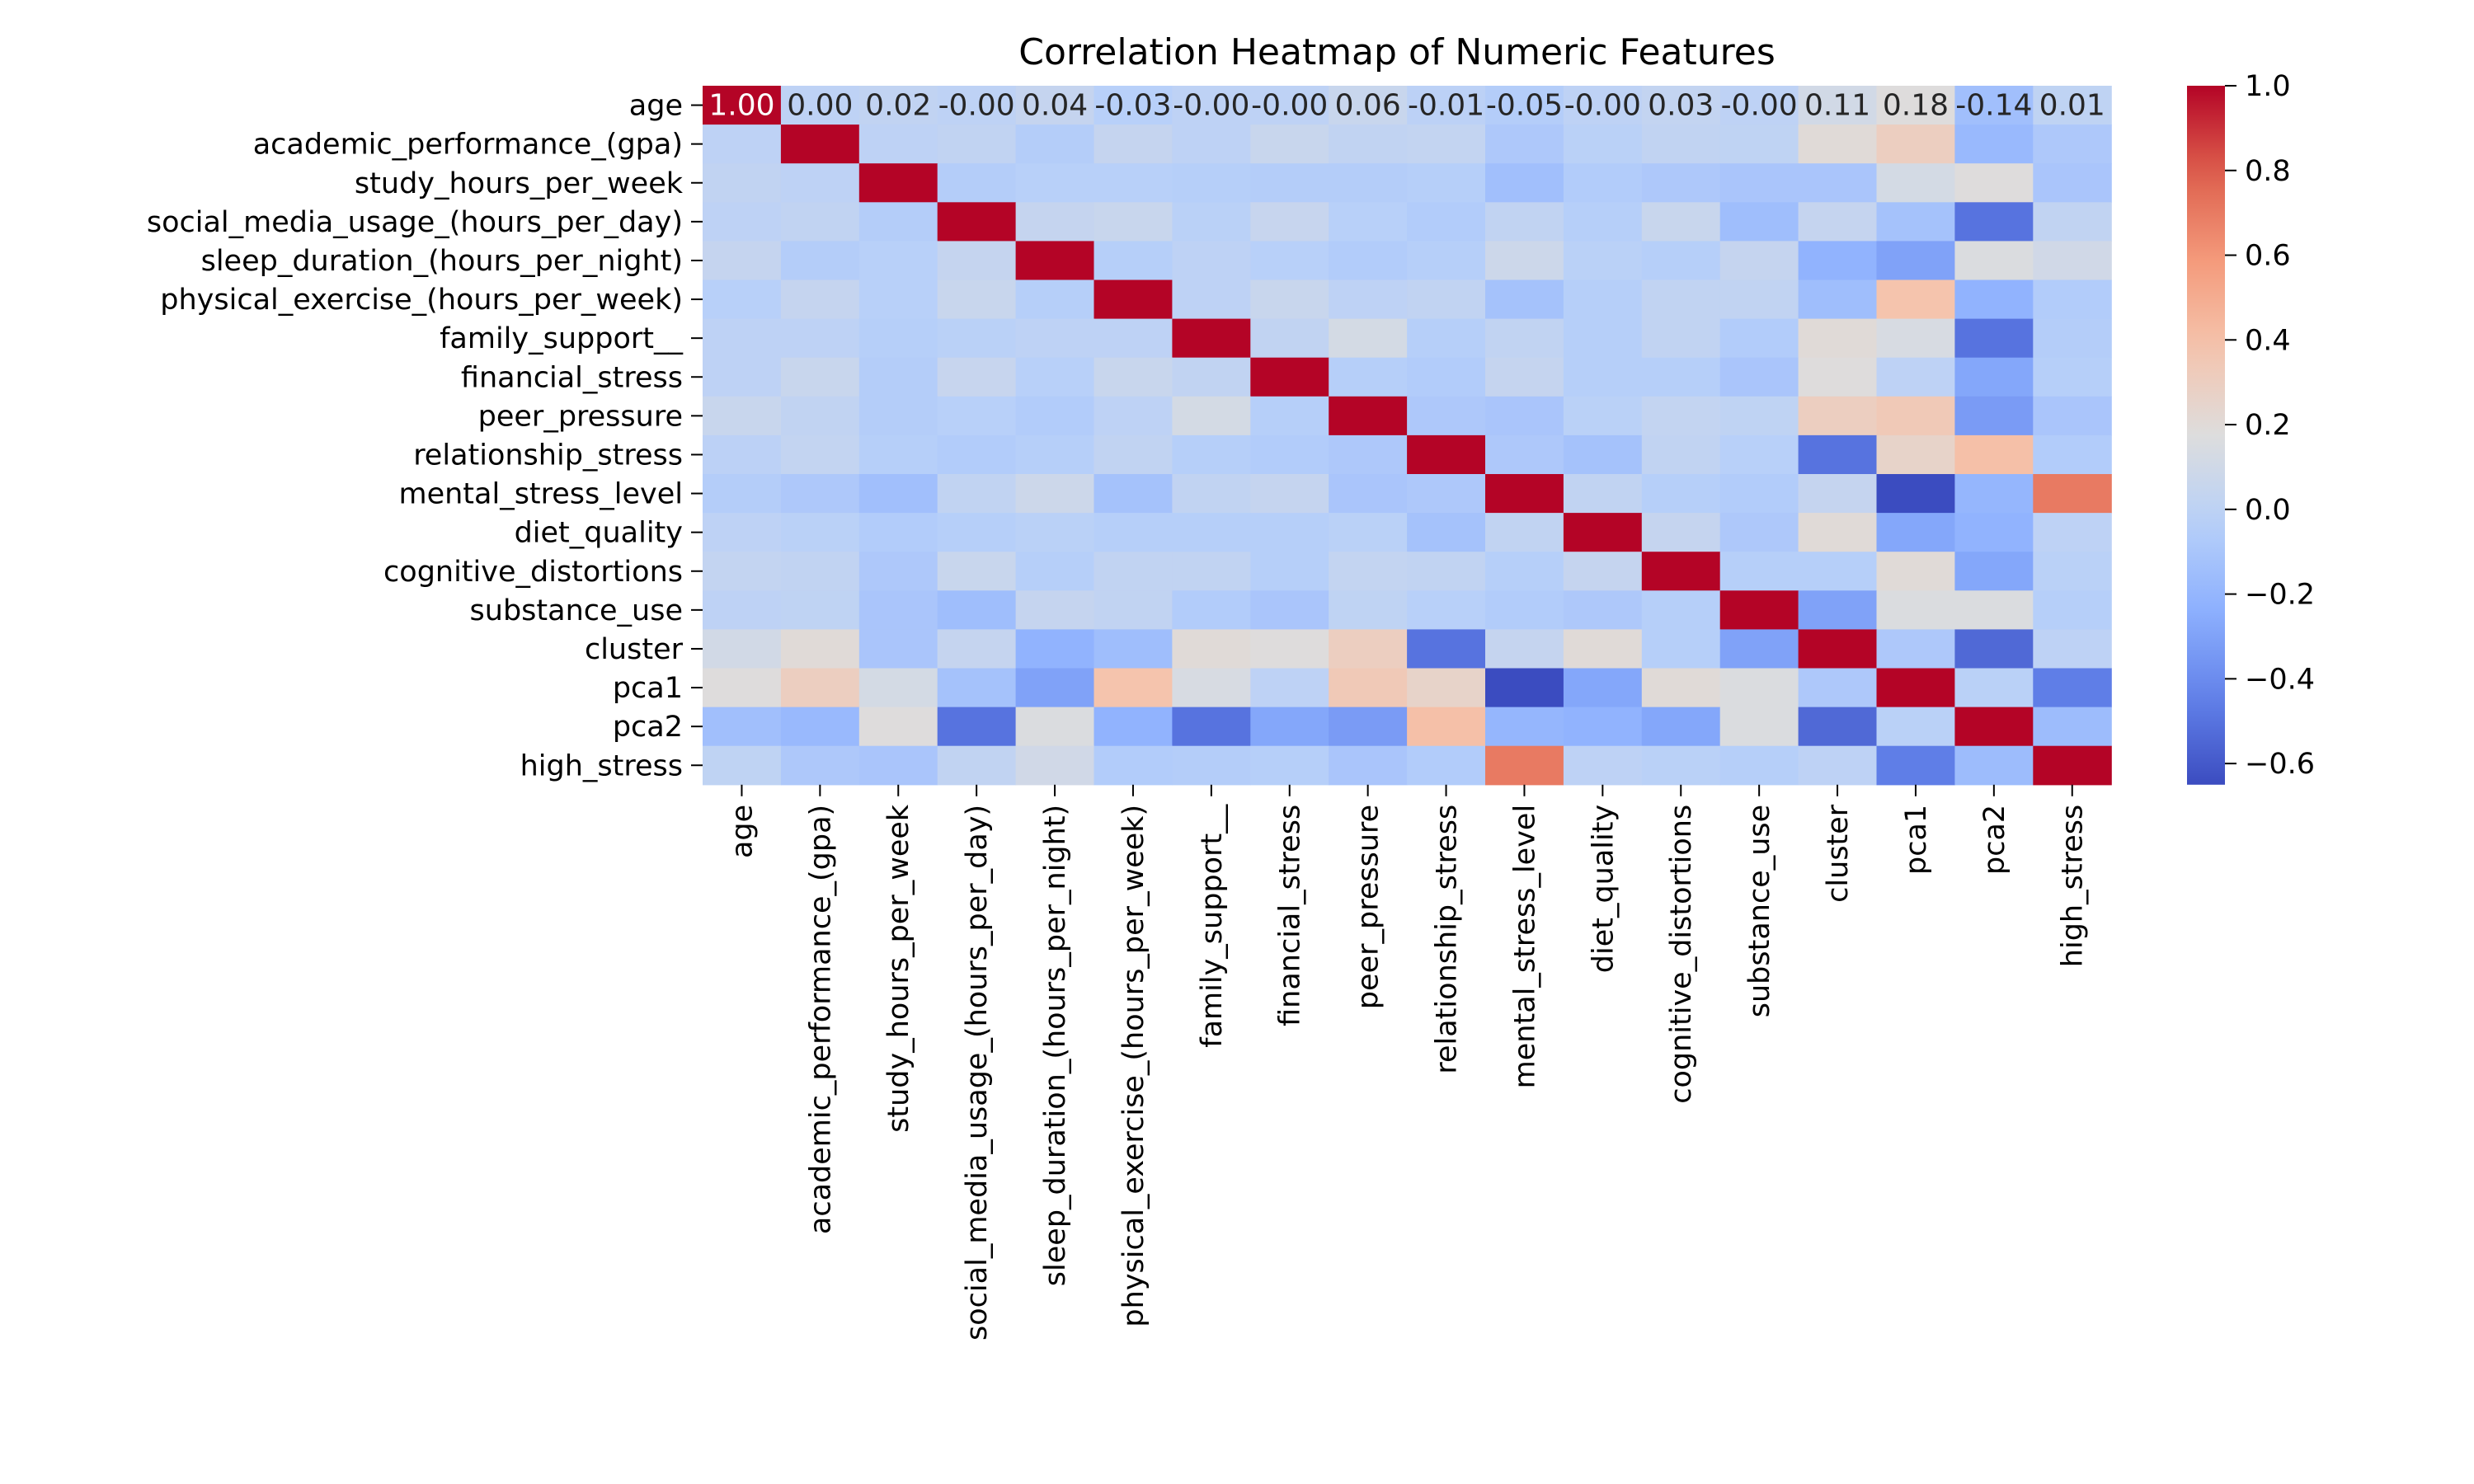  What do you see at coordinates (2268, 426) in the screenshot?
I see `colorbar-tick-label: 0.2` at bounding box center [2268, 426].